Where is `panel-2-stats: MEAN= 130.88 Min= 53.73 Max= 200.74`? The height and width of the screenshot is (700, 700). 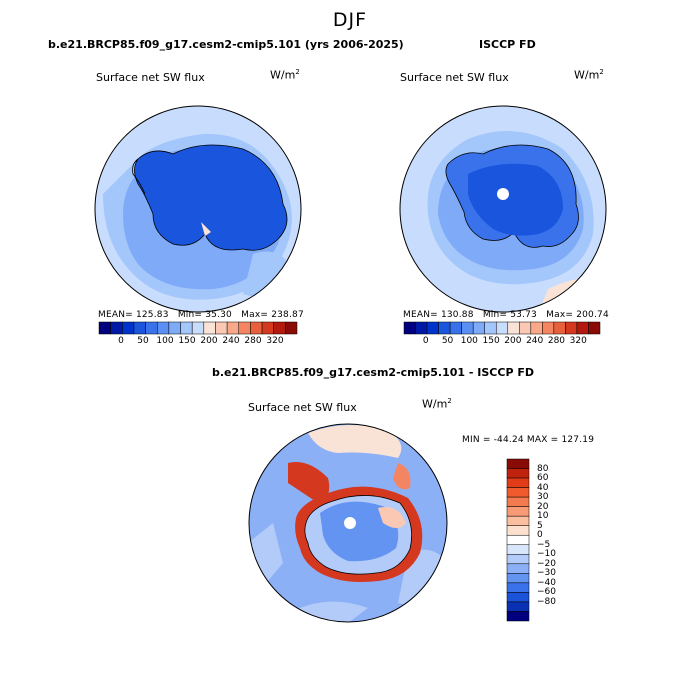
panel-2-stats: MEAN= 130.88 Min= 53.73 Max= 200.74 is located at coordinates (506, 315).